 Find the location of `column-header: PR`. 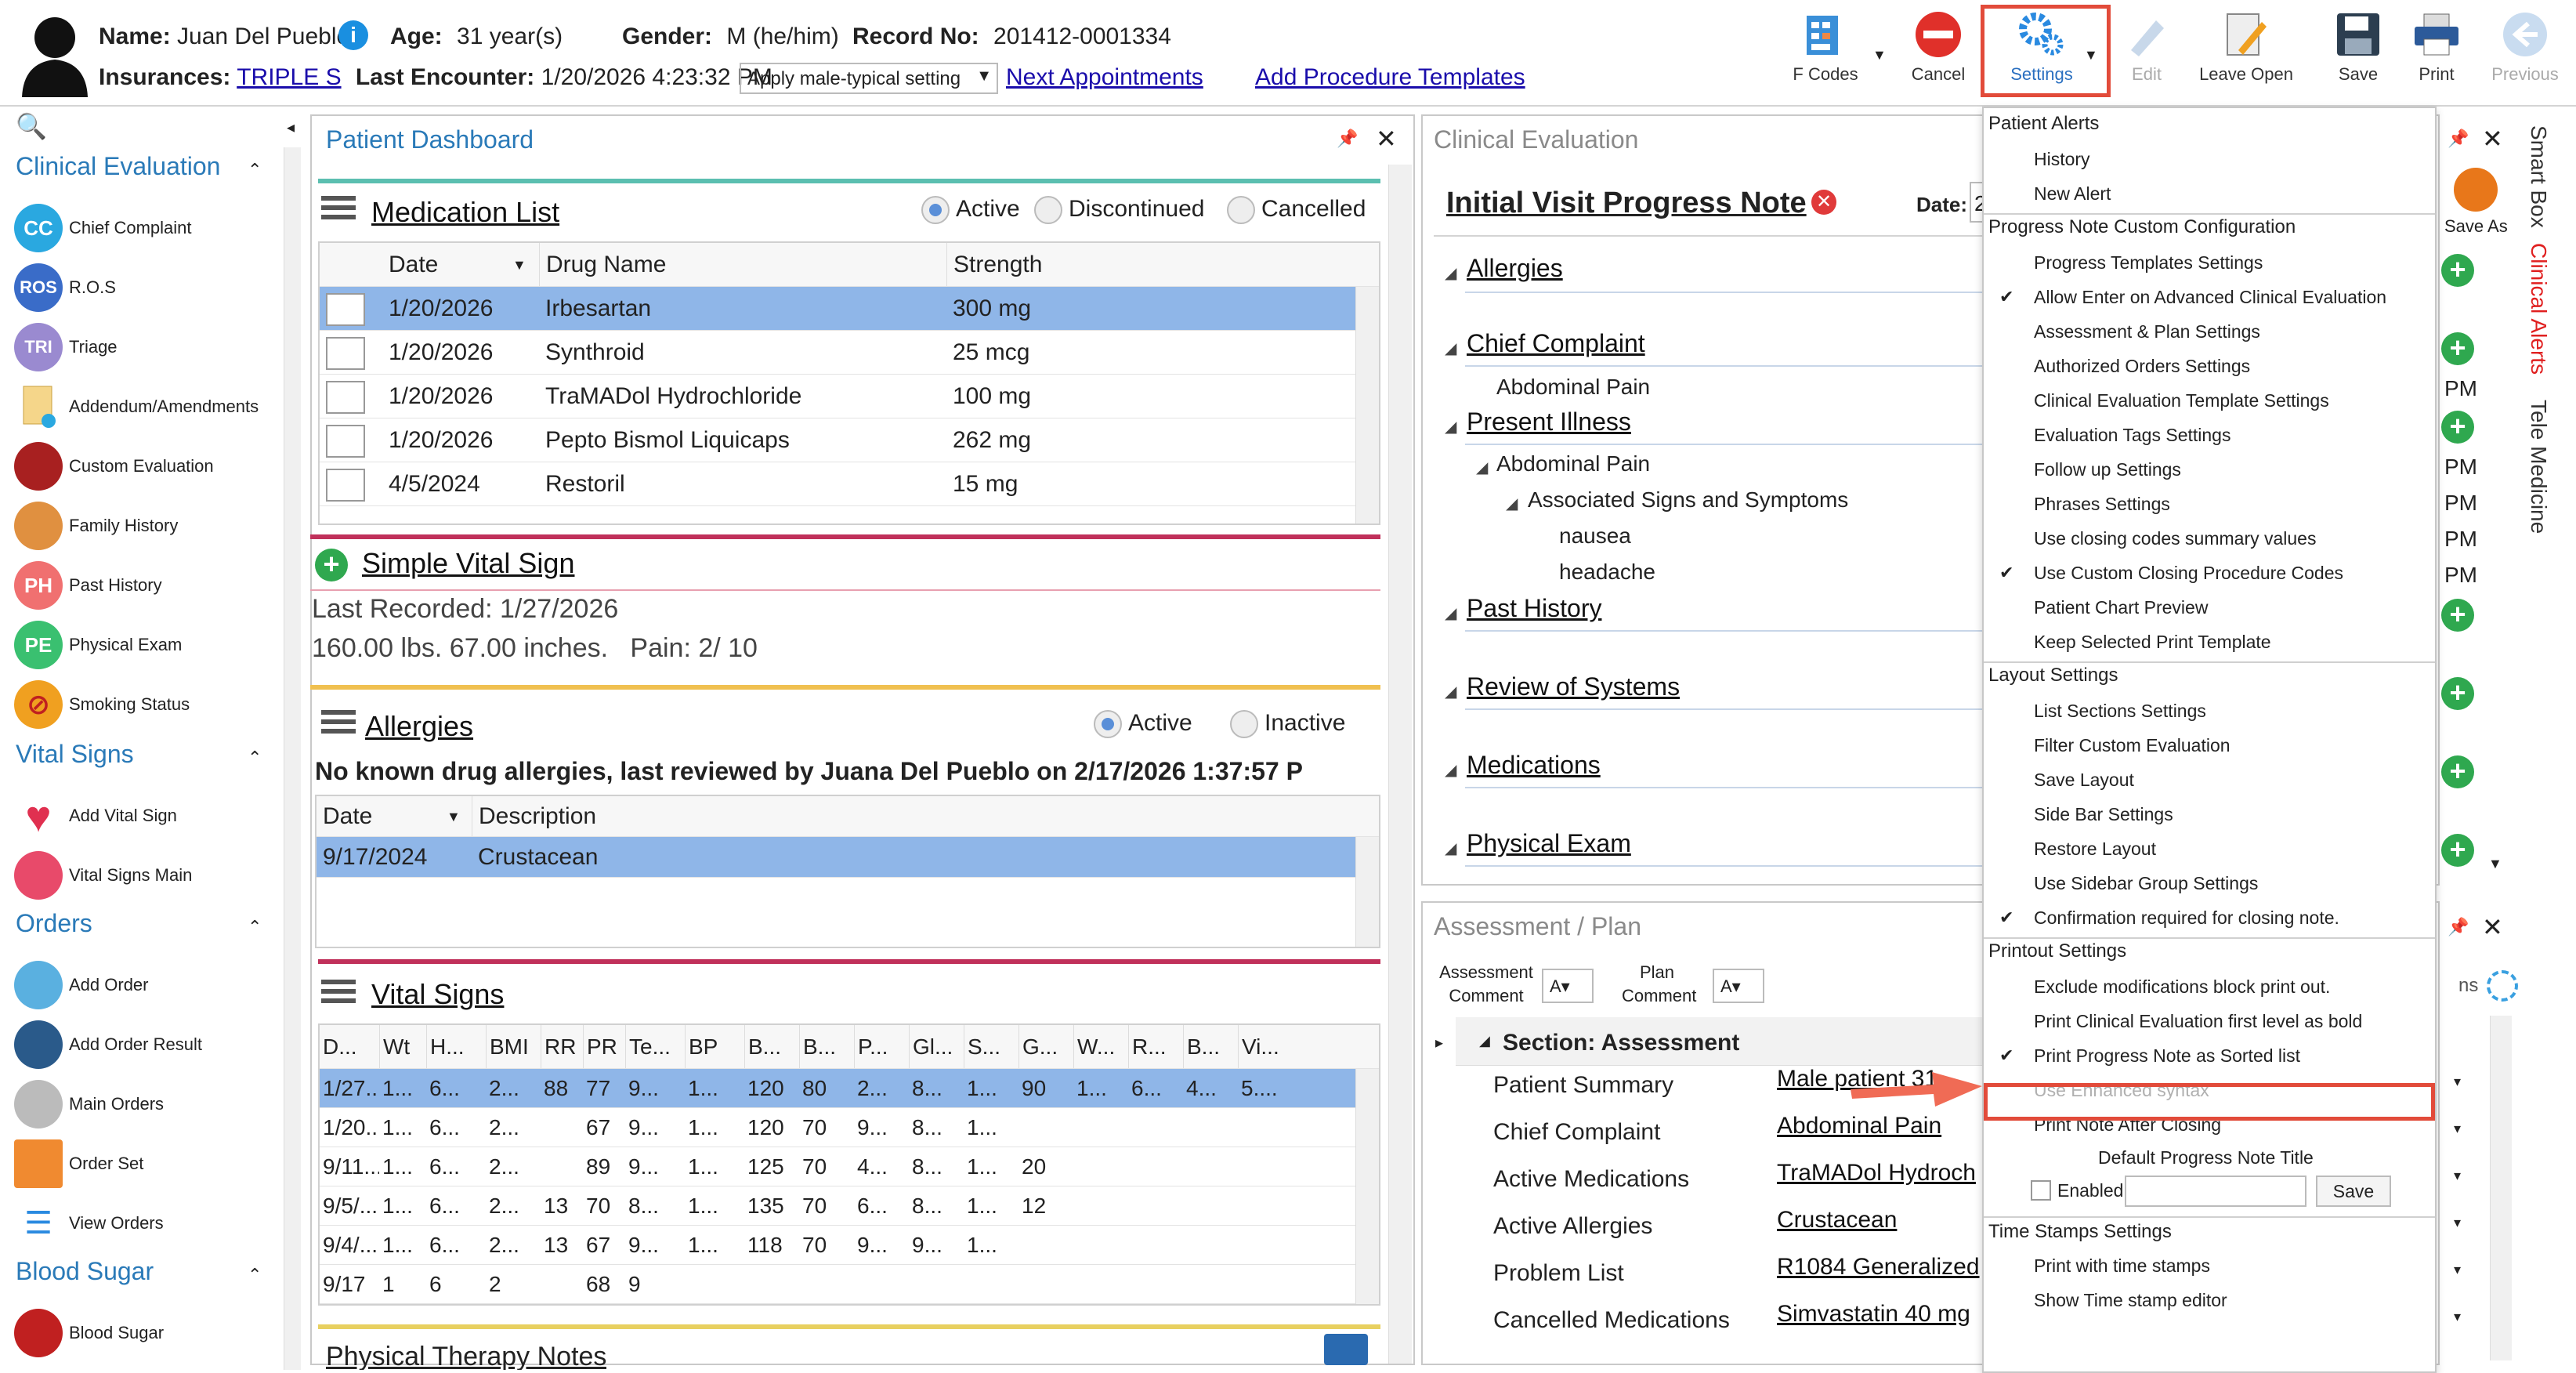

column-header: PR is located at coordinates (604, 1046).